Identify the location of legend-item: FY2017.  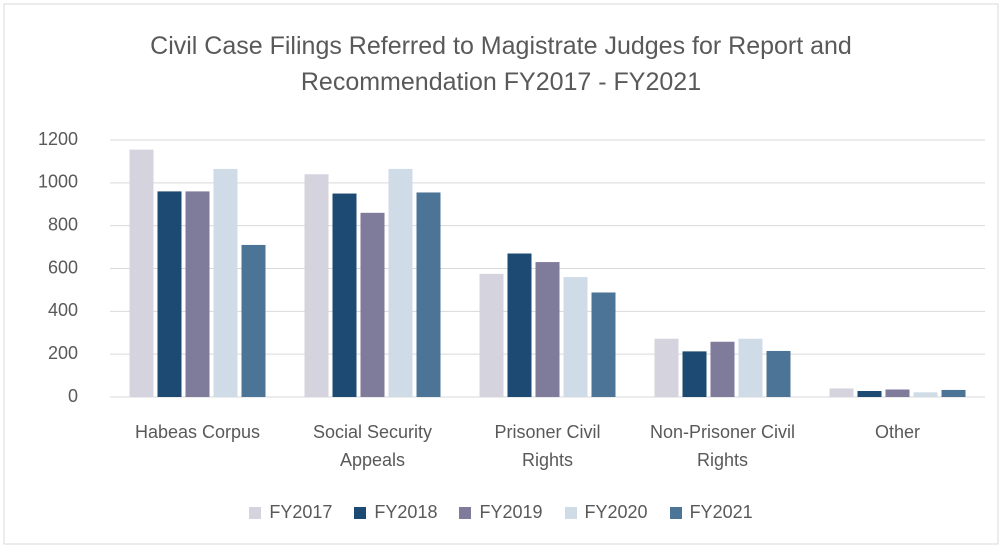
(290, 512).